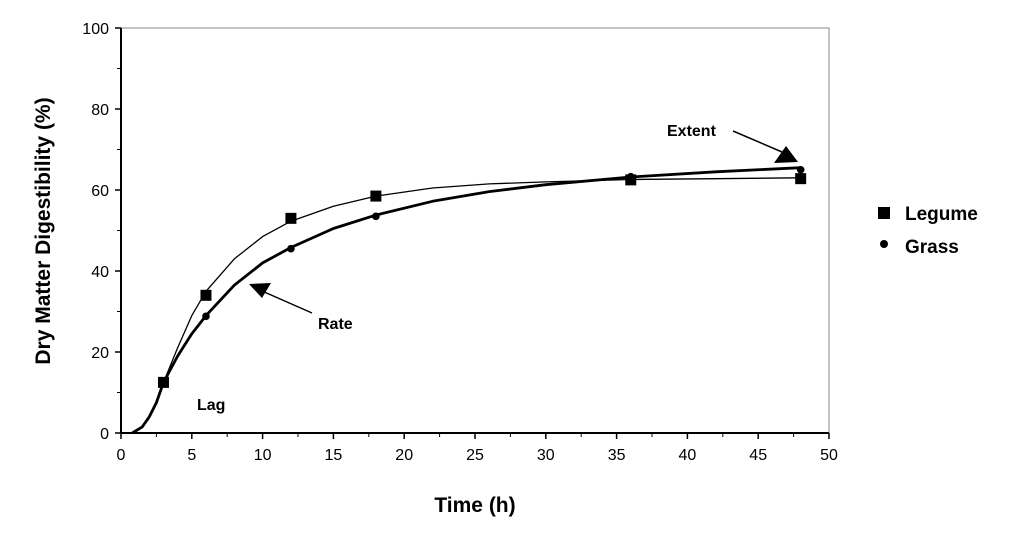 The width and height of the screenshot is (1024, 539). I want to click on rate-arrow-shaft, so click(287, 302).